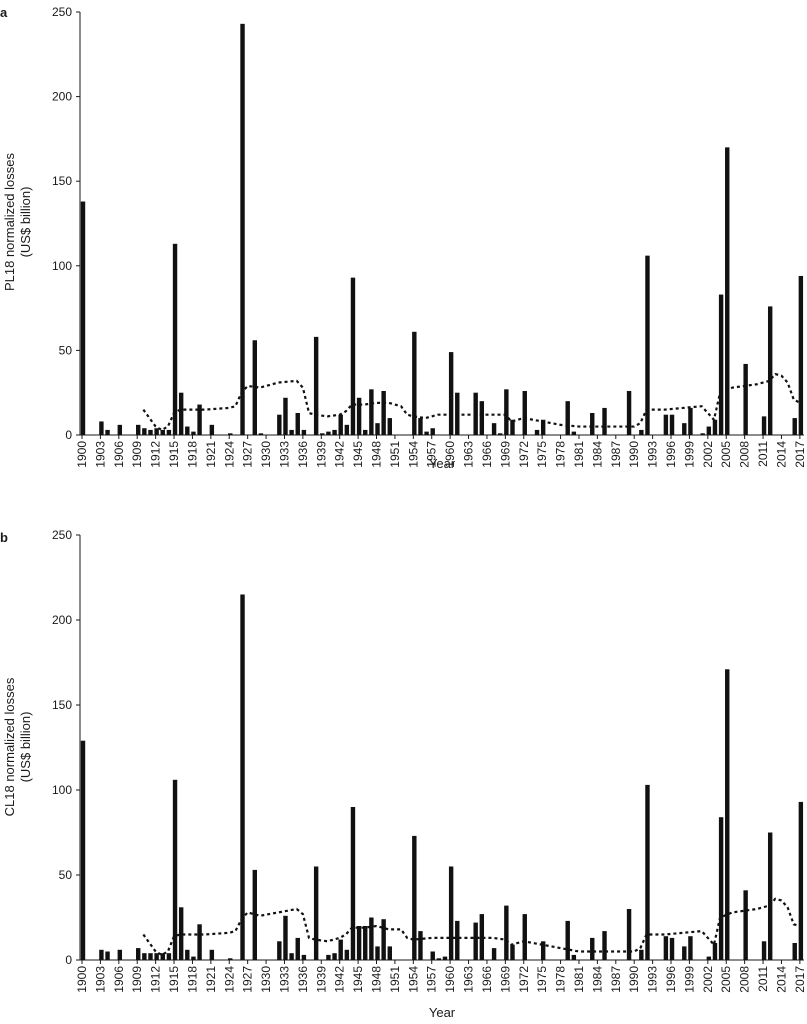 This screenshot has height=1024, width=807. What do you see at coordinates (450, 979) in the screenshot?
I see `x-tick-label: 1960` at bounding box center [450, 979].